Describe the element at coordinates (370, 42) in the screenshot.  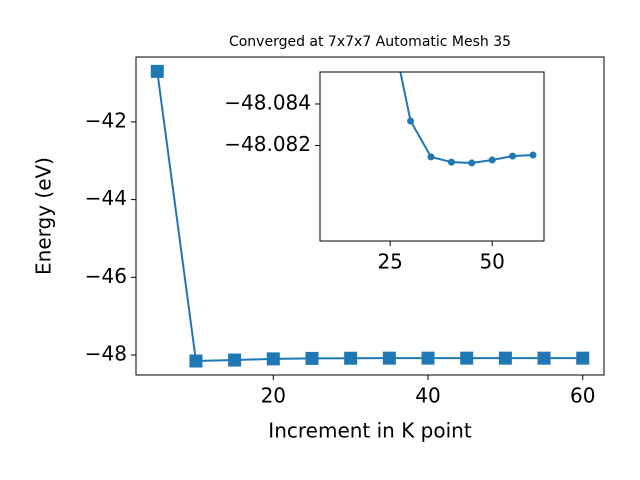
I see `chart-title: Converged at 7x7x7 Automatic Mesh 35` at that location.